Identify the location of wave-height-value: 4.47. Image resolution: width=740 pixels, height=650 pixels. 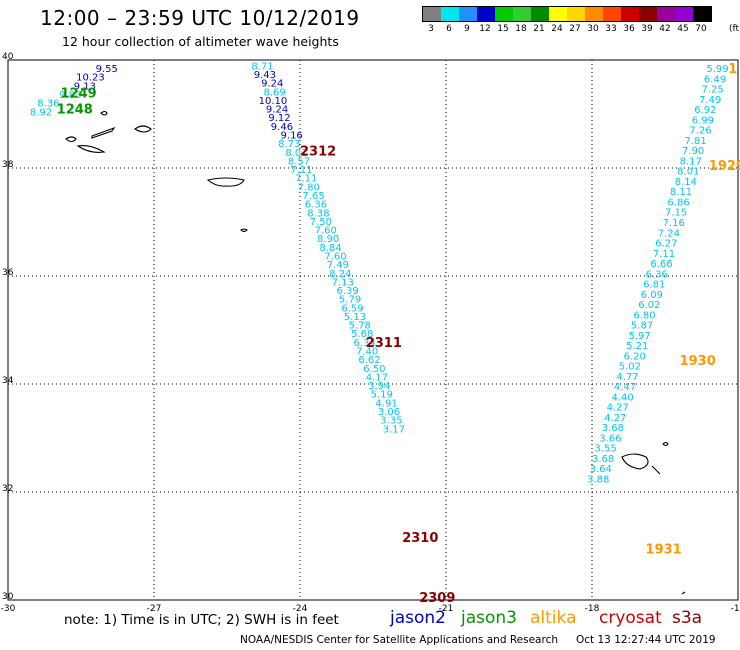
(625, 387).